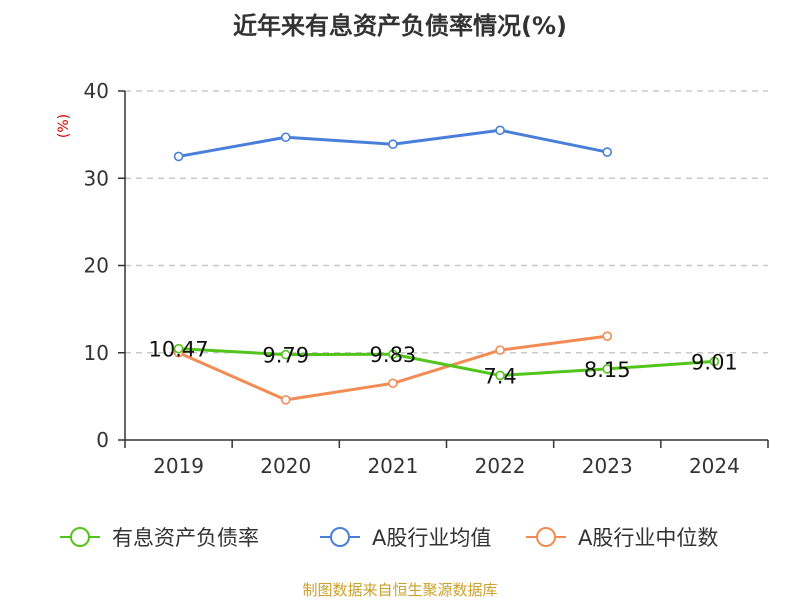  What do you see at coordinates (102, 440) in the screenshot?
I see `y-tick-label: 0` at bounding box center [102, 440].